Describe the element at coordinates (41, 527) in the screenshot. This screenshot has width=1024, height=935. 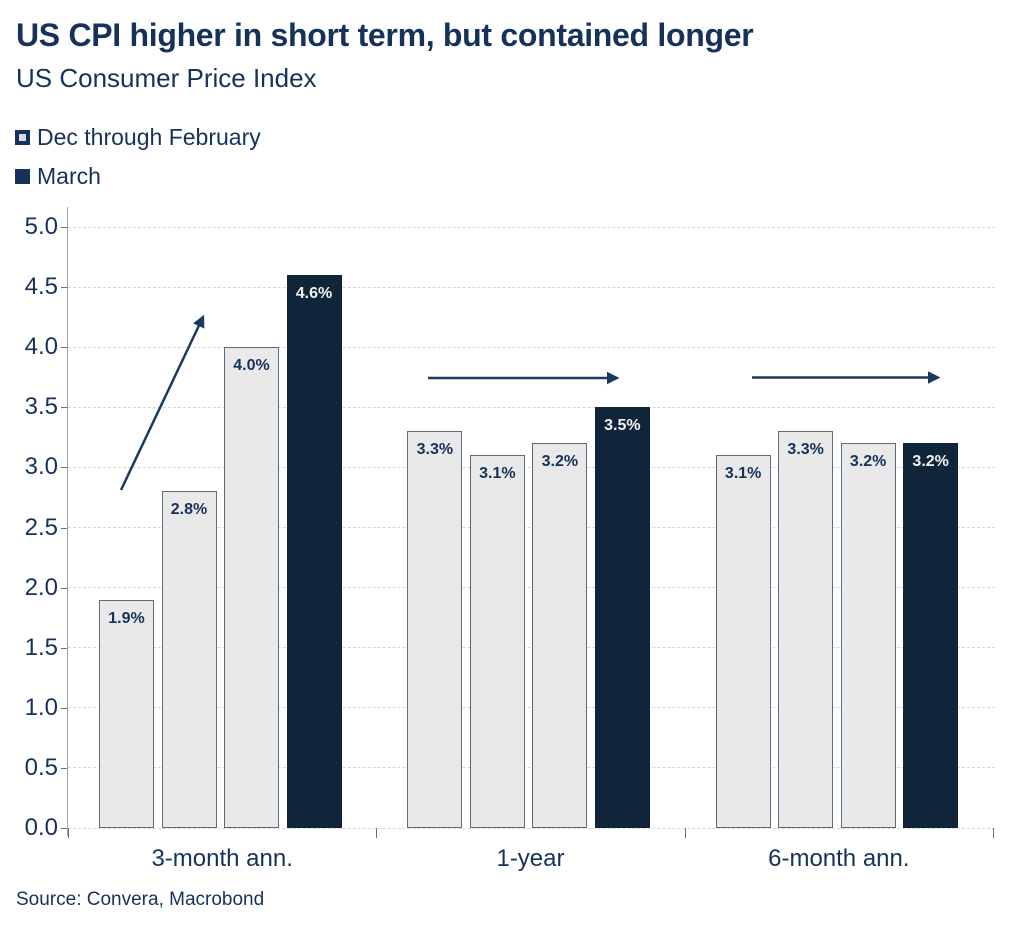
I see `y-axis-label: 2.5` at that location.